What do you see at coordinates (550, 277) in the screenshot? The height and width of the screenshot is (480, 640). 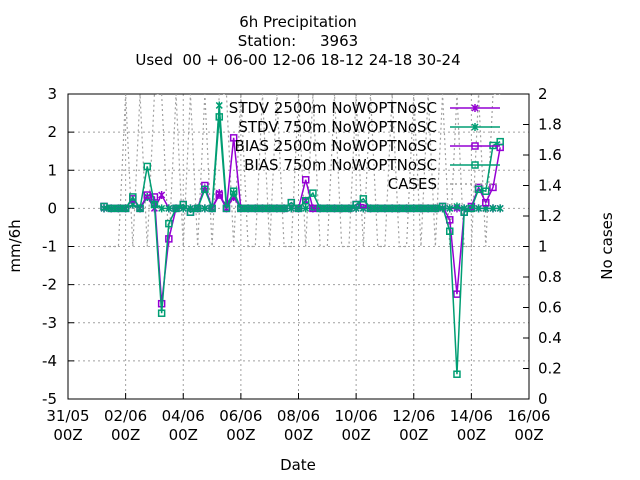 I see `y2-tick-label: 0.8` at bounding box center [550, 277].